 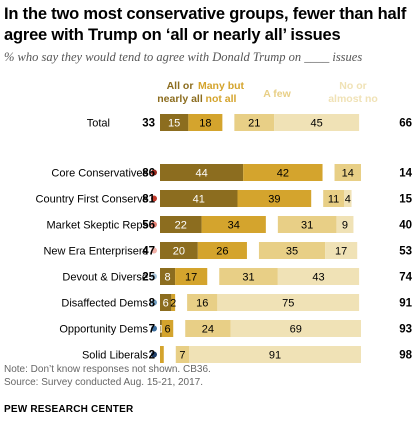 I want to click on bar-value-label: 39, so click(x=274, y=200).